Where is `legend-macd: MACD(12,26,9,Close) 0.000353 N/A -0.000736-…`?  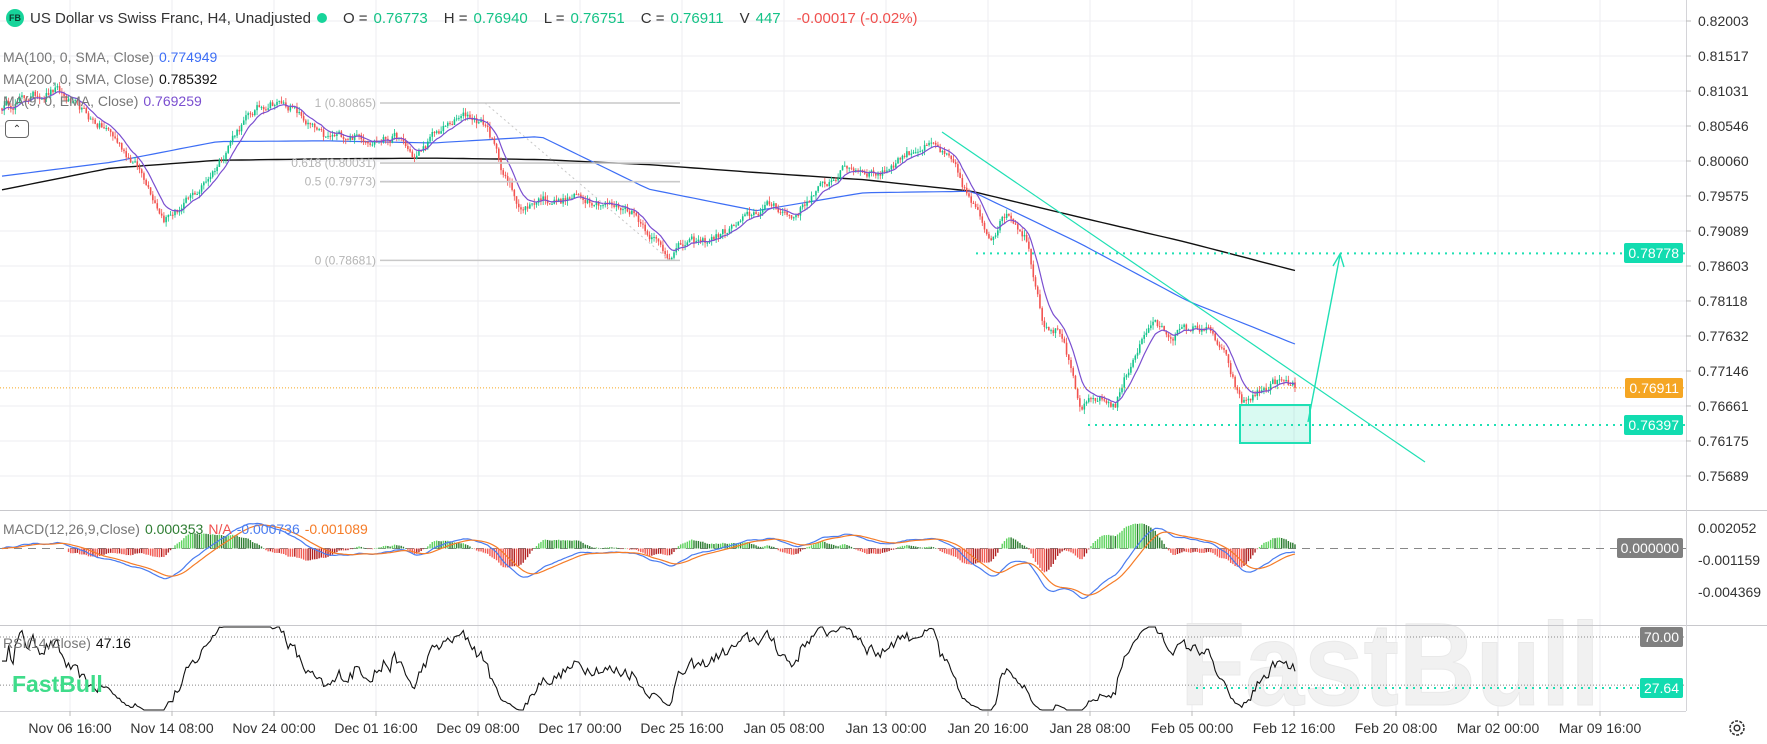 legend-macd: MACD(12,26,9,Close) 0.000353 N/A -0.000736-… is located at coordinates (185, 529).